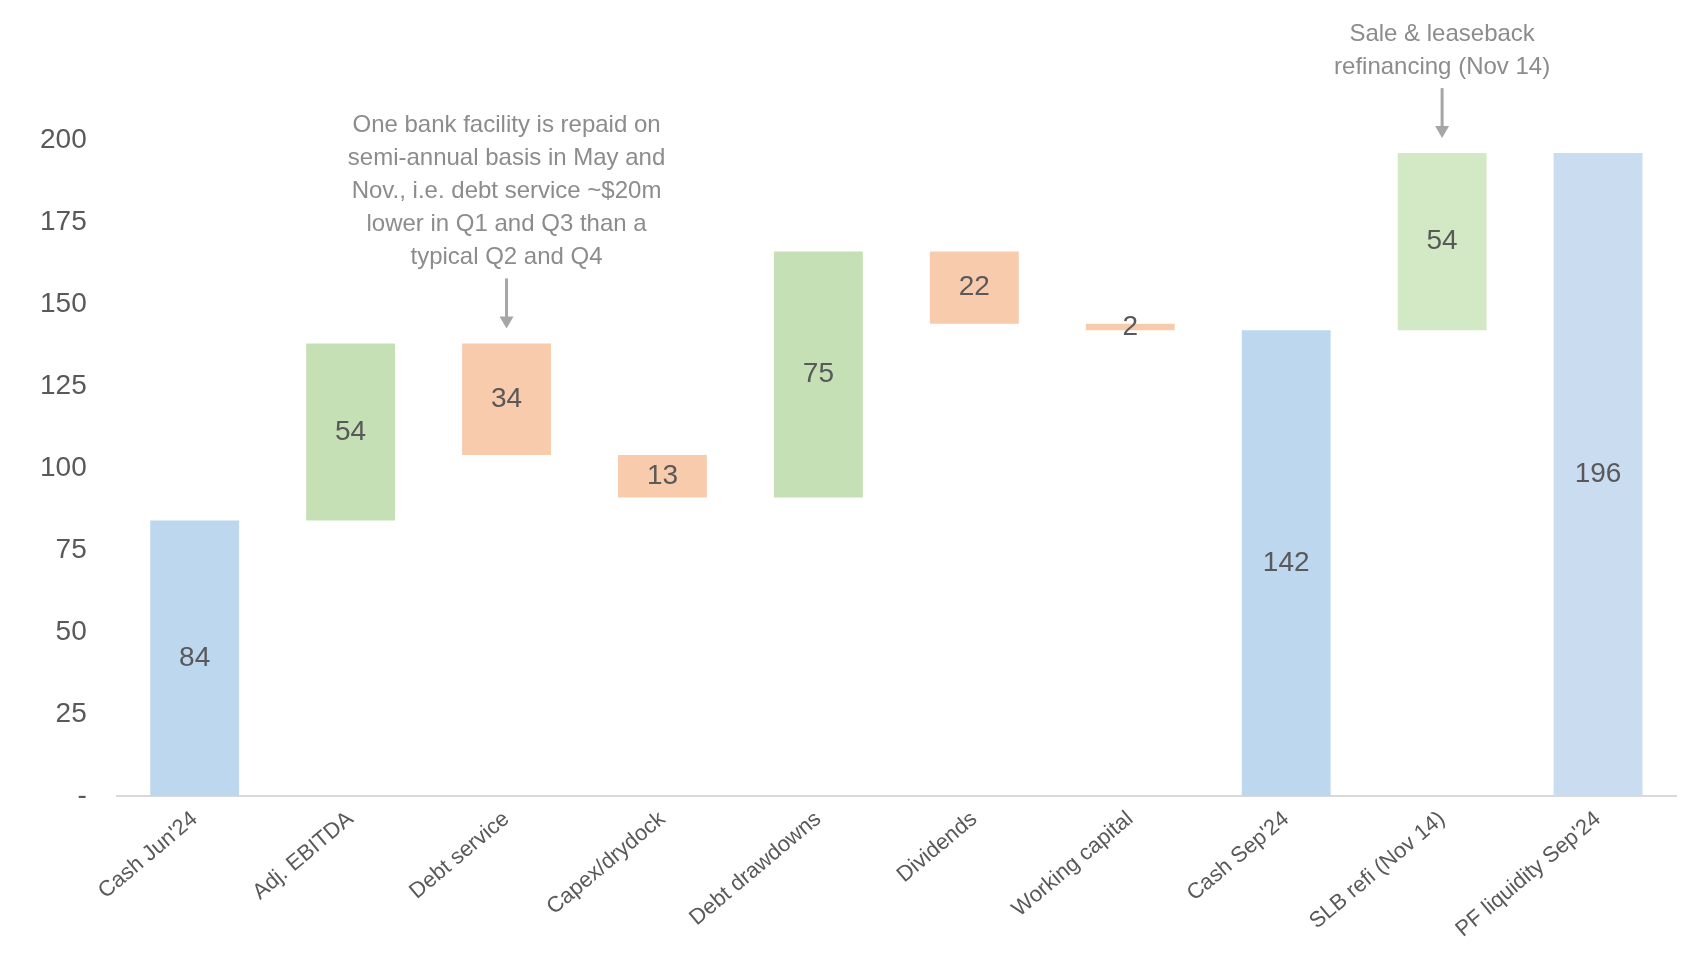 The height and width of the screenshot is (958, 1696). Describe the element at coordinates (71, 630) in the screenshot. I see `y-tick-label: 50` at that location.